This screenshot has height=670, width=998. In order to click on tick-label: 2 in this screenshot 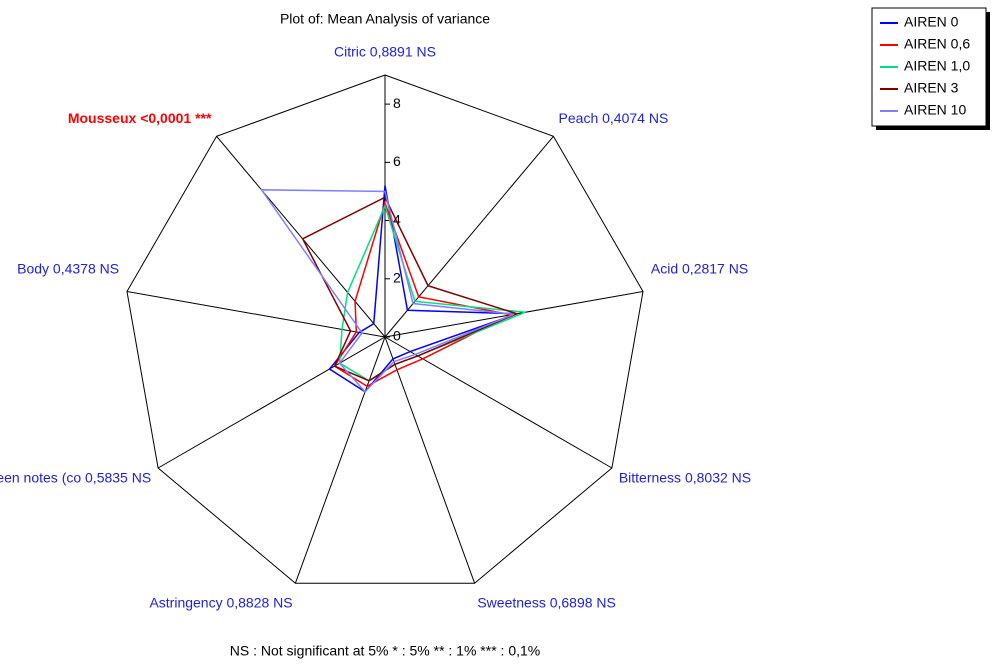, I will do `click(397, 277)`.